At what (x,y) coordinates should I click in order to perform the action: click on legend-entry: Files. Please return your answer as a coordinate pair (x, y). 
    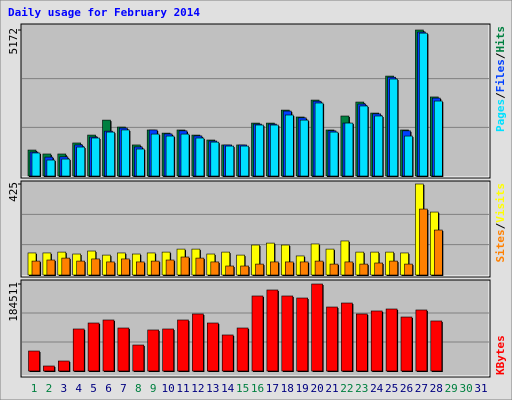
    Looking at the image, I should click on (500, 75).